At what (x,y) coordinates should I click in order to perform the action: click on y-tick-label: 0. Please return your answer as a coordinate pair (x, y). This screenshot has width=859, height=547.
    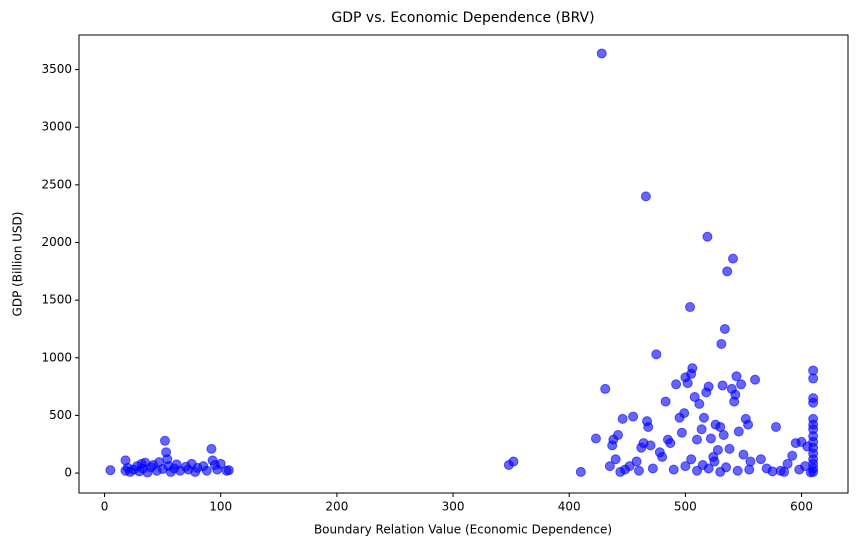
    Looking at the image, I should click on (68, 473).